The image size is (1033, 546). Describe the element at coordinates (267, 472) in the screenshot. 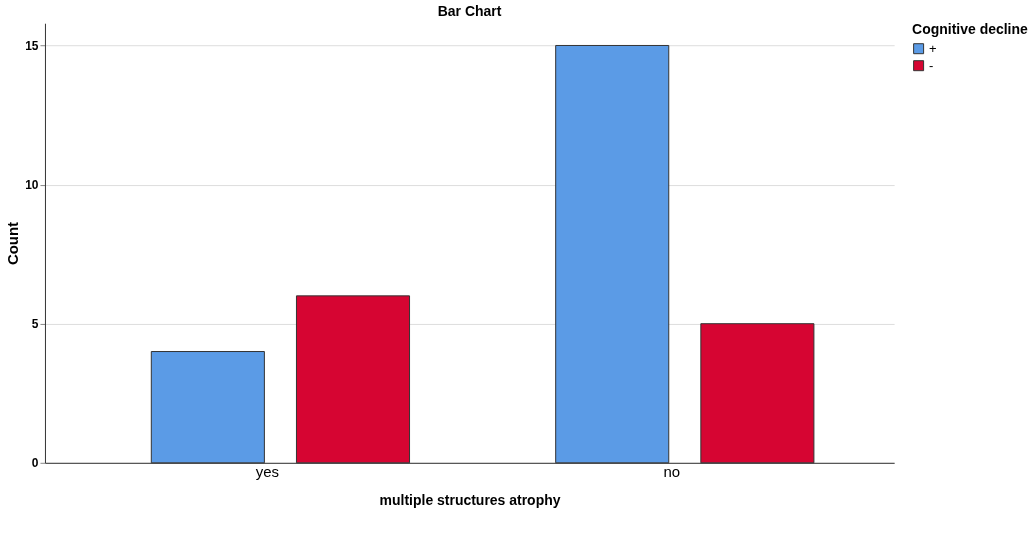

I see `x-tick-label: yes` at that location.